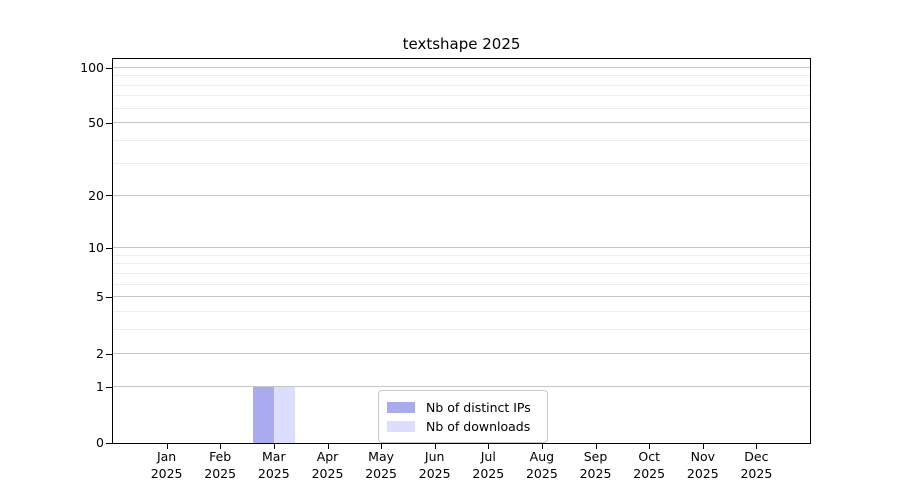  Describe the element at coordinates (166, 456) in the screenshot. I see `x-tick-month: Jan` at that location.